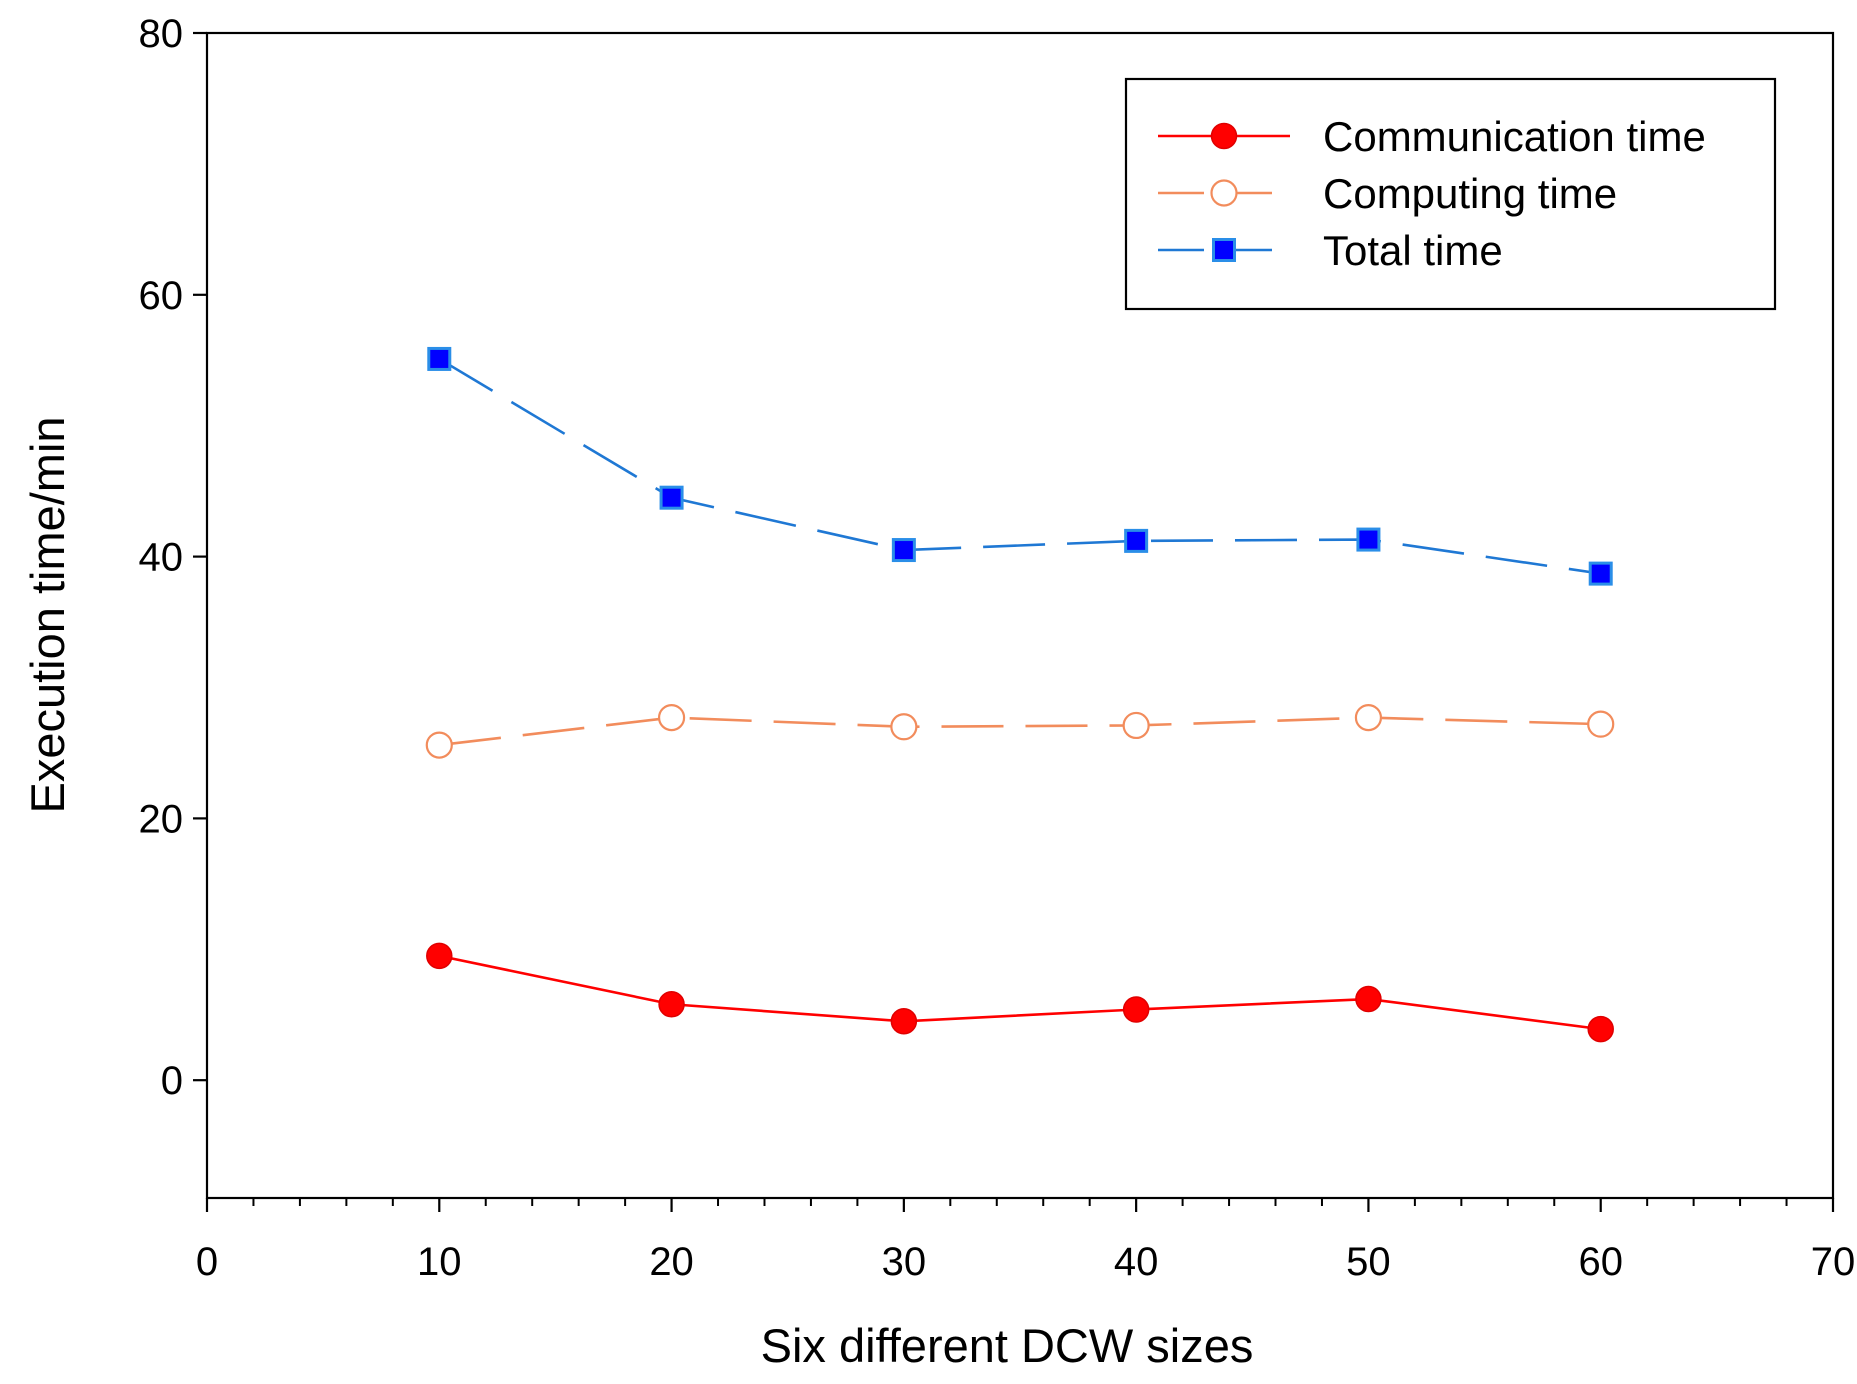 The width and height of the screenshot is (1857, 1384). What do you see at coordinates (1470, 193) in the screenshot?
I see `legend-label: Computing time` at bounding box center [1470, 193].